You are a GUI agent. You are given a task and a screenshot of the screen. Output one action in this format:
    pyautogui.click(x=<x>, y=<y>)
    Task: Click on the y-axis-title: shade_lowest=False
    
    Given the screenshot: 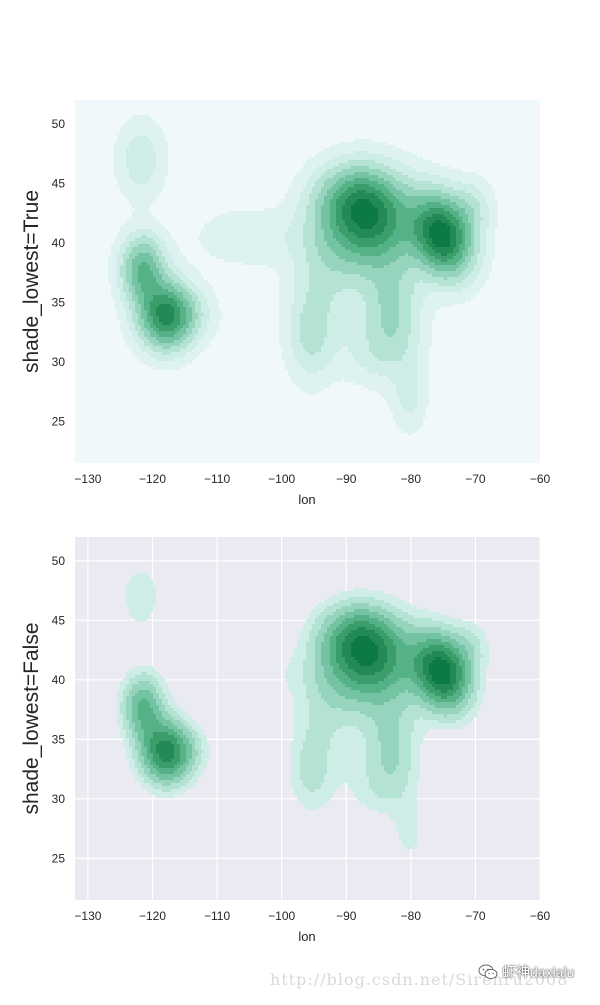 What is the action you would take?
    pyautogui.click(x=31, y=718)
    